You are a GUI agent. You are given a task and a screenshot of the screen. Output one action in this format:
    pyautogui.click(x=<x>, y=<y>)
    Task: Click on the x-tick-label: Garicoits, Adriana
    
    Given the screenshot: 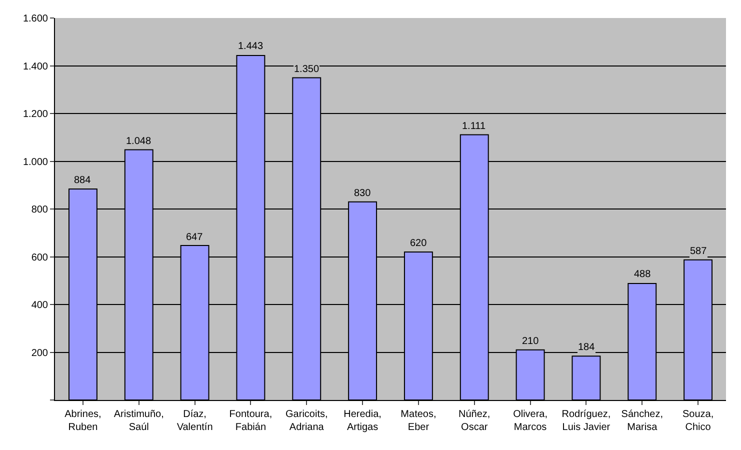 What is the action you would take?
    pyautogui.click(x=307, y=421)
    